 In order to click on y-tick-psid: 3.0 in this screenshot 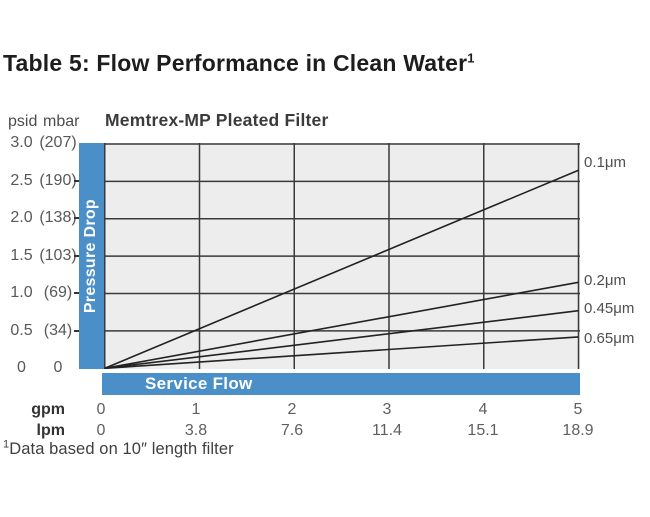, I will do `click(21, 142)`.